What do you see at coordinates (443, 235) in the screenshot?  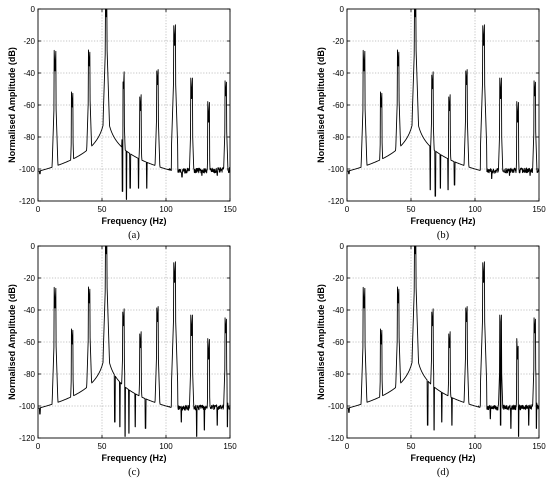 I see `panel-caption: (b)` at bounding box center [443, 235].